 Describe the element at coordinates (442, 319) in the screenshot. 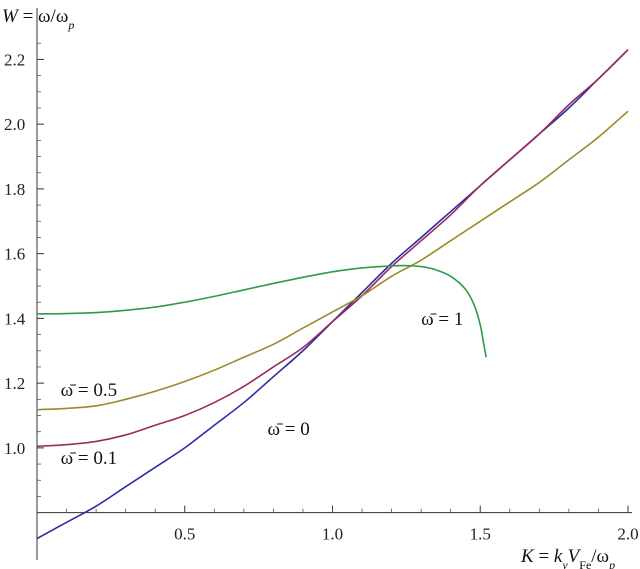

I see `curve-label-0: ω̄ = 1` at that location.